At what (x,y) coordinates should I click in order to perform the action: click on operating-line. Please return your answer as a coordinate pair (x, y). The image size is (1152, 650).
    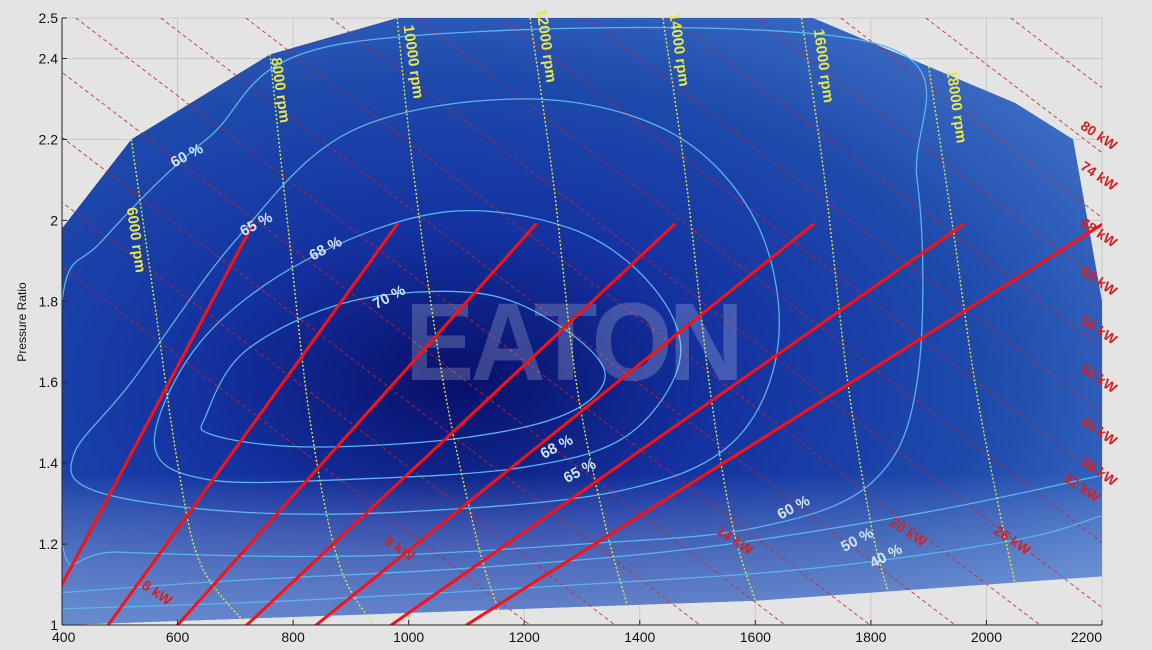
    Looking at the image, I should click on (158, 404).